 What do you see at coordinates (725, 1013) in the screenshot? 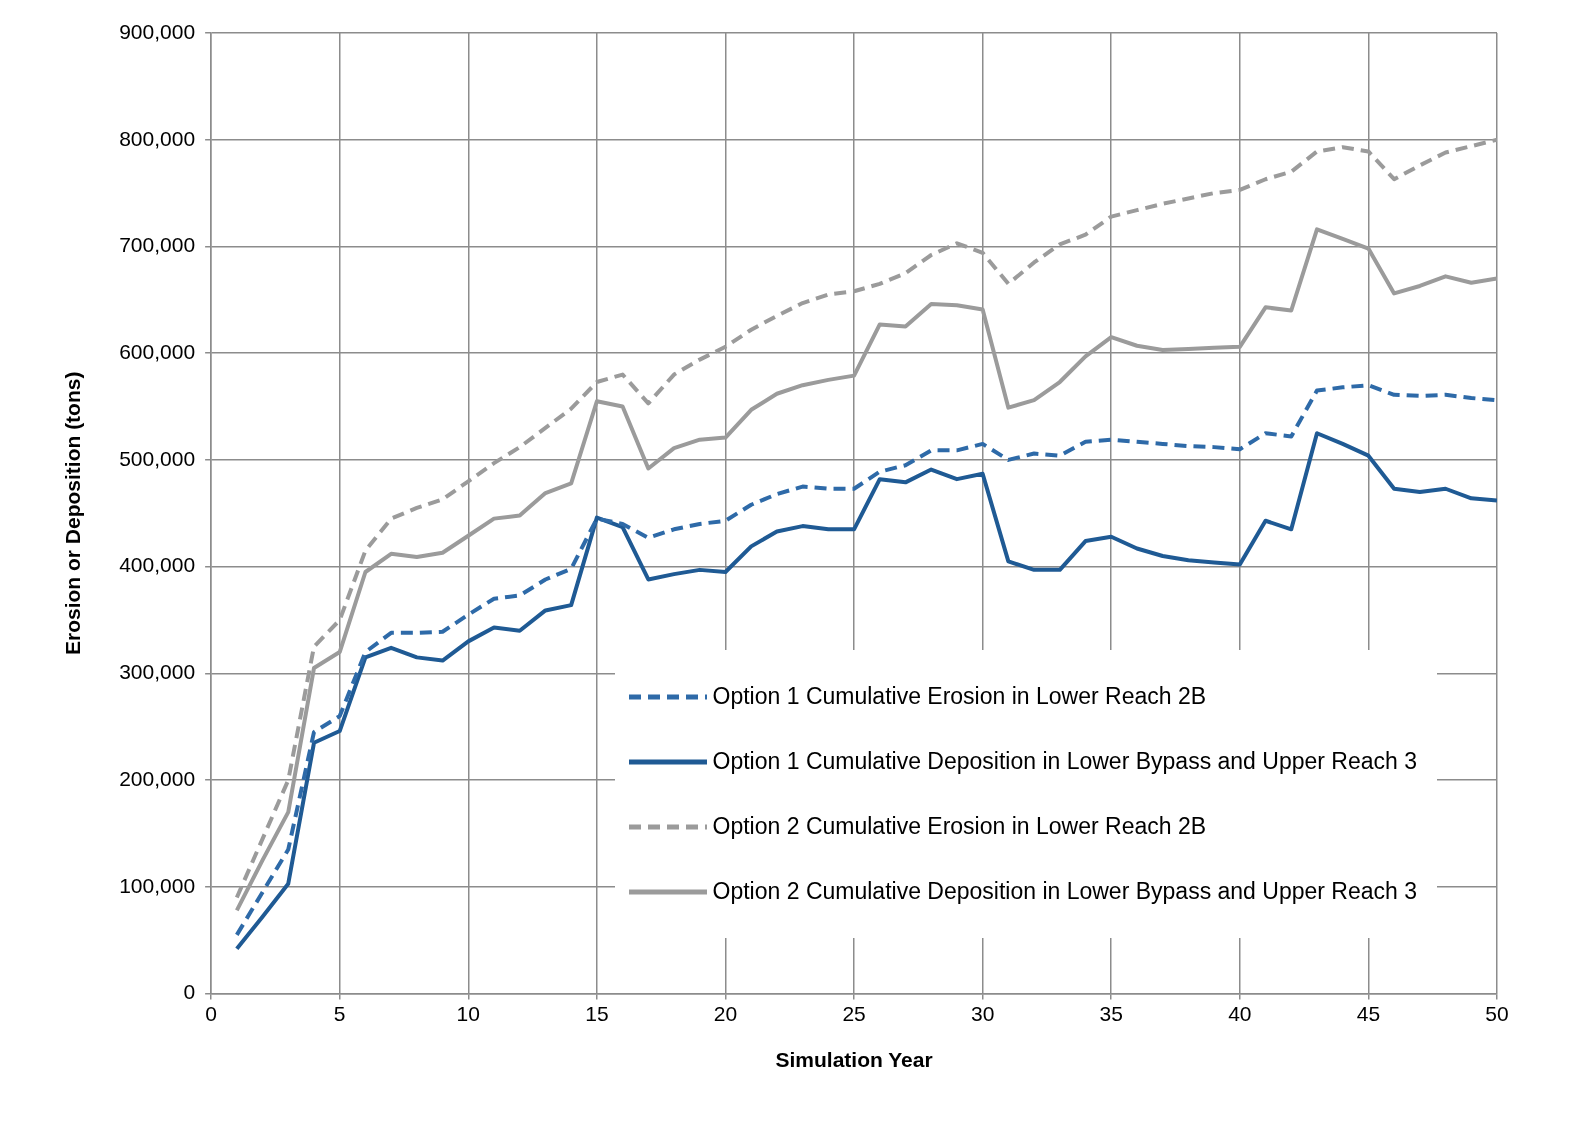
I see `x-tick-label: 20` at bounding box center [725, 1013].